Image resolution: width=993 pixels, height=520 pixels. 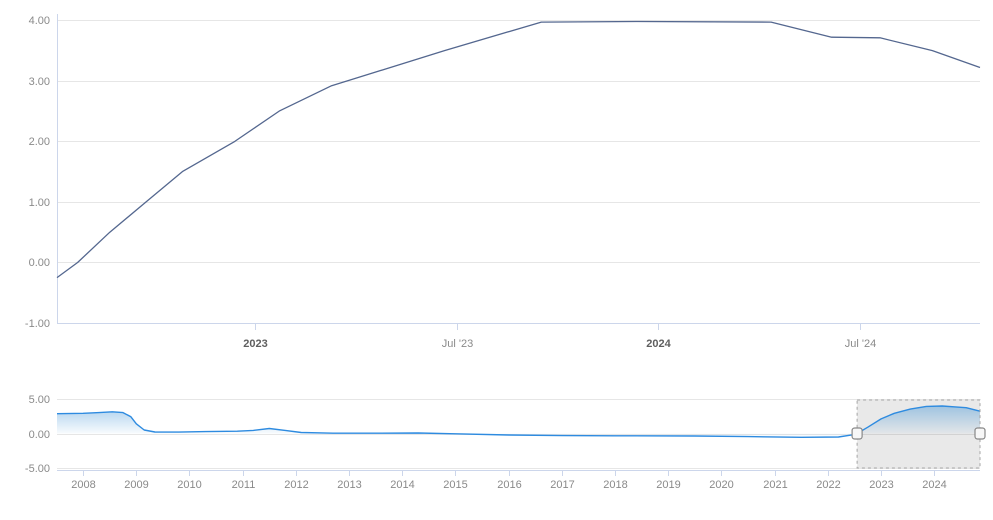 What do you see at coordinates (857, 433) in the screenshot?
I see `navigator-handle-left` at bounding box center [857, 433].